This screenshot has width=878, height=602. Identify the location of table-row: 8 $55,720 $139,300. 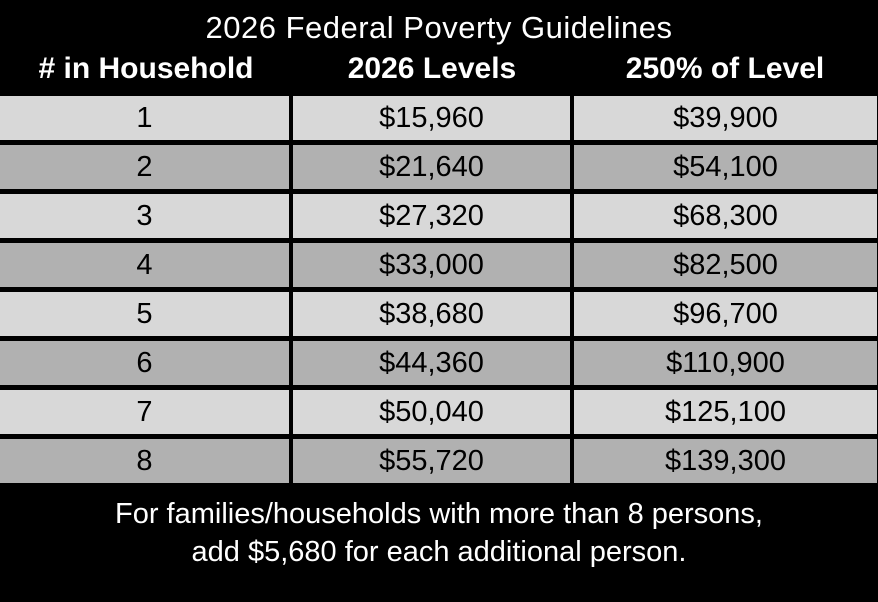
(439, 461).